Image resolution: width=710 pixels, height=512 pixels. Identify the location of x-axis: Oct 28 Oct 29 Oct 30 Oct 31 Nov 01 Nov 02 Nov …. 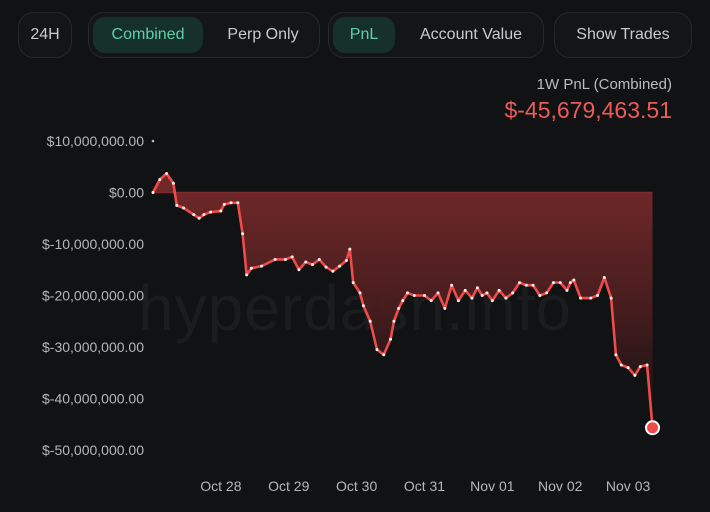
(425, 486).